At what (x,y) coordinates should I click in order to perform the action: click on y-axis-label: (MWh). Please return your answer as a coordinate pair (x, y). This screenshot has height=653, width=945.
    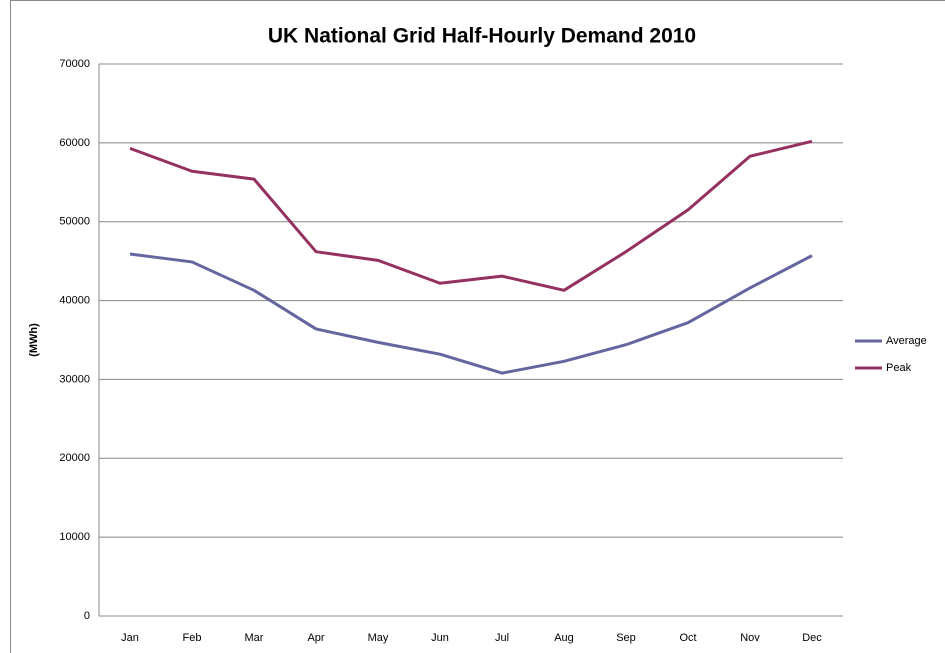
    Looking at the image, I should click on (34, 340).